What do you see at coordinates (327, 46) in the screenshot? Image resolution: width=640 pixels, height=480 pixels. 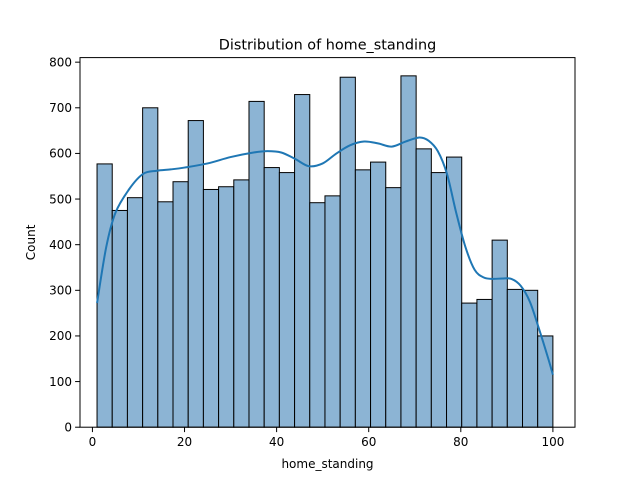 I see `chart-title: Distribution of home_standing` at bounding box center [327, 46].